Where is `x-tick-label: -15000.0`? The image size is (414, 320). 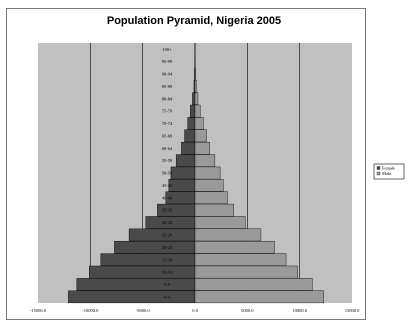
x-tick-label: -15000.0 is located at coordinates (38, 310).